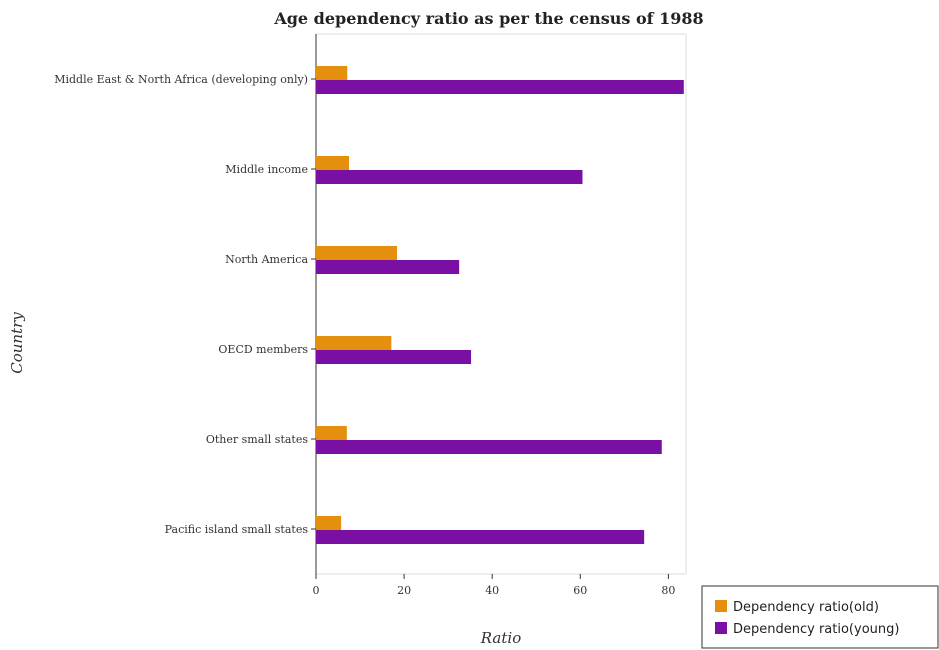 The width and height of the screenshot is (939, 650). Describe the element at coordinates (257, 439) in the screenshot. I see `y-tick-label: Other small states` at that location.